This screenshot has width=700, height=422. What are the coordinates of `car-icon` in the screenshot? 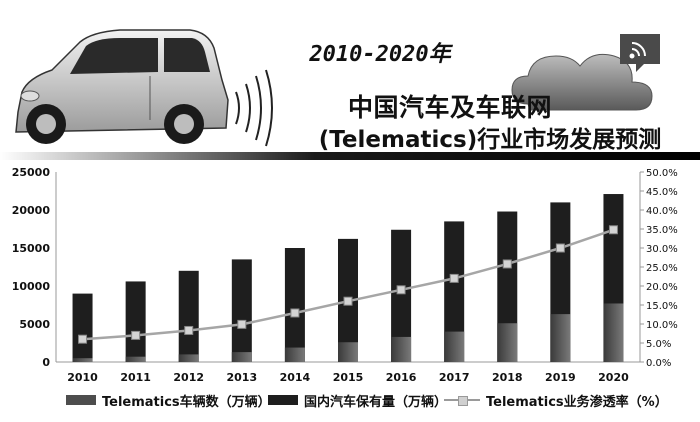 It's located at (122, 86).